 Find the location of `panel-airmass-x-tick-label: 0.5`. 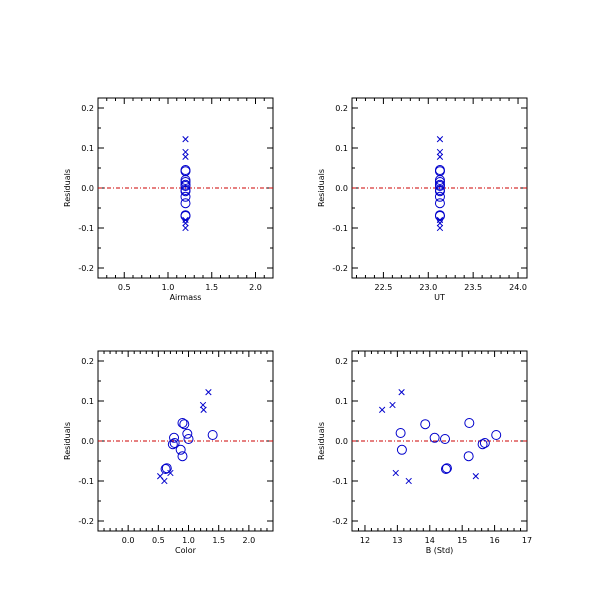

panel-airmass-x-tick-label: 0.5 is located at coordinates (124, 287).